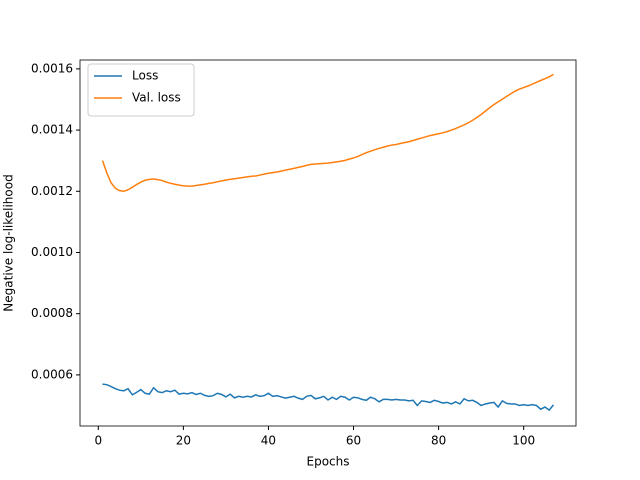 The height and width of the screenshot is (480, 640). I want to click on legend-label: Loss, so click(145, 76).